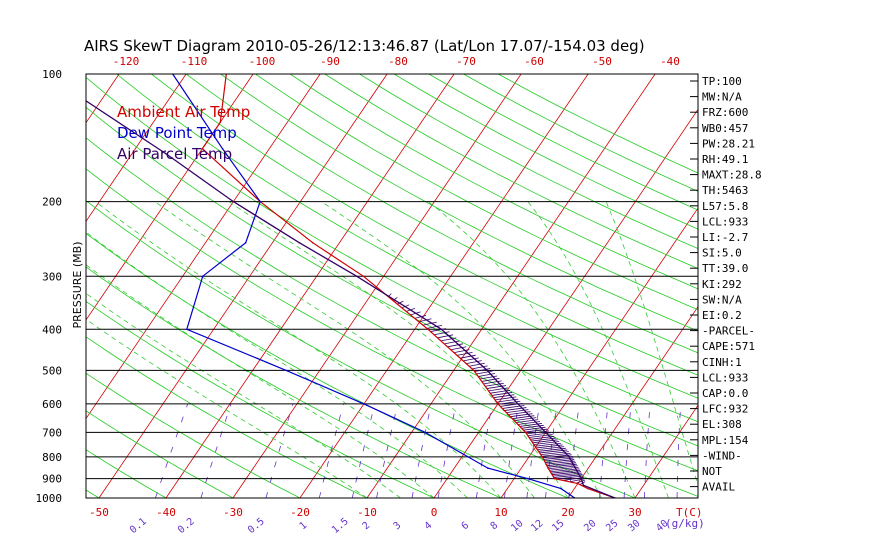 The image size is (870, 560). Describe the element at coordinates (398, 61) in the screenshot. I see `top-temp-tick-label: -80` at that location.